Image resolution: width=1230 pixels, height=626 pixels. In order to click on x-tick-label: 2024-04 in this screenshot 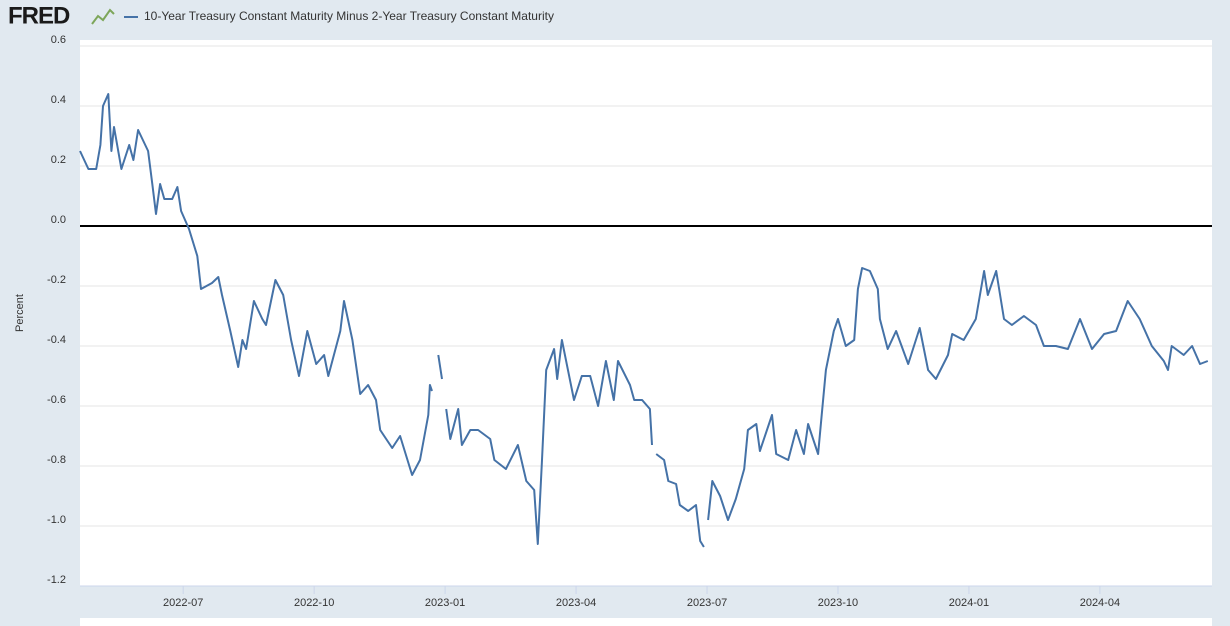, I will do `click(1100, 603)`.